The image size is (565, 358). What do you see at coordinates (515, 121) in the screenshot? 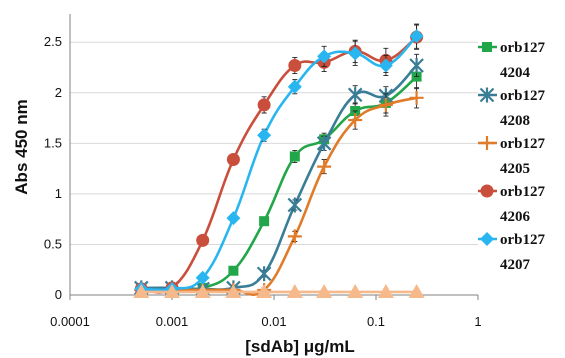
I see `legend-label: 4208` at bounding box center [515, 121].